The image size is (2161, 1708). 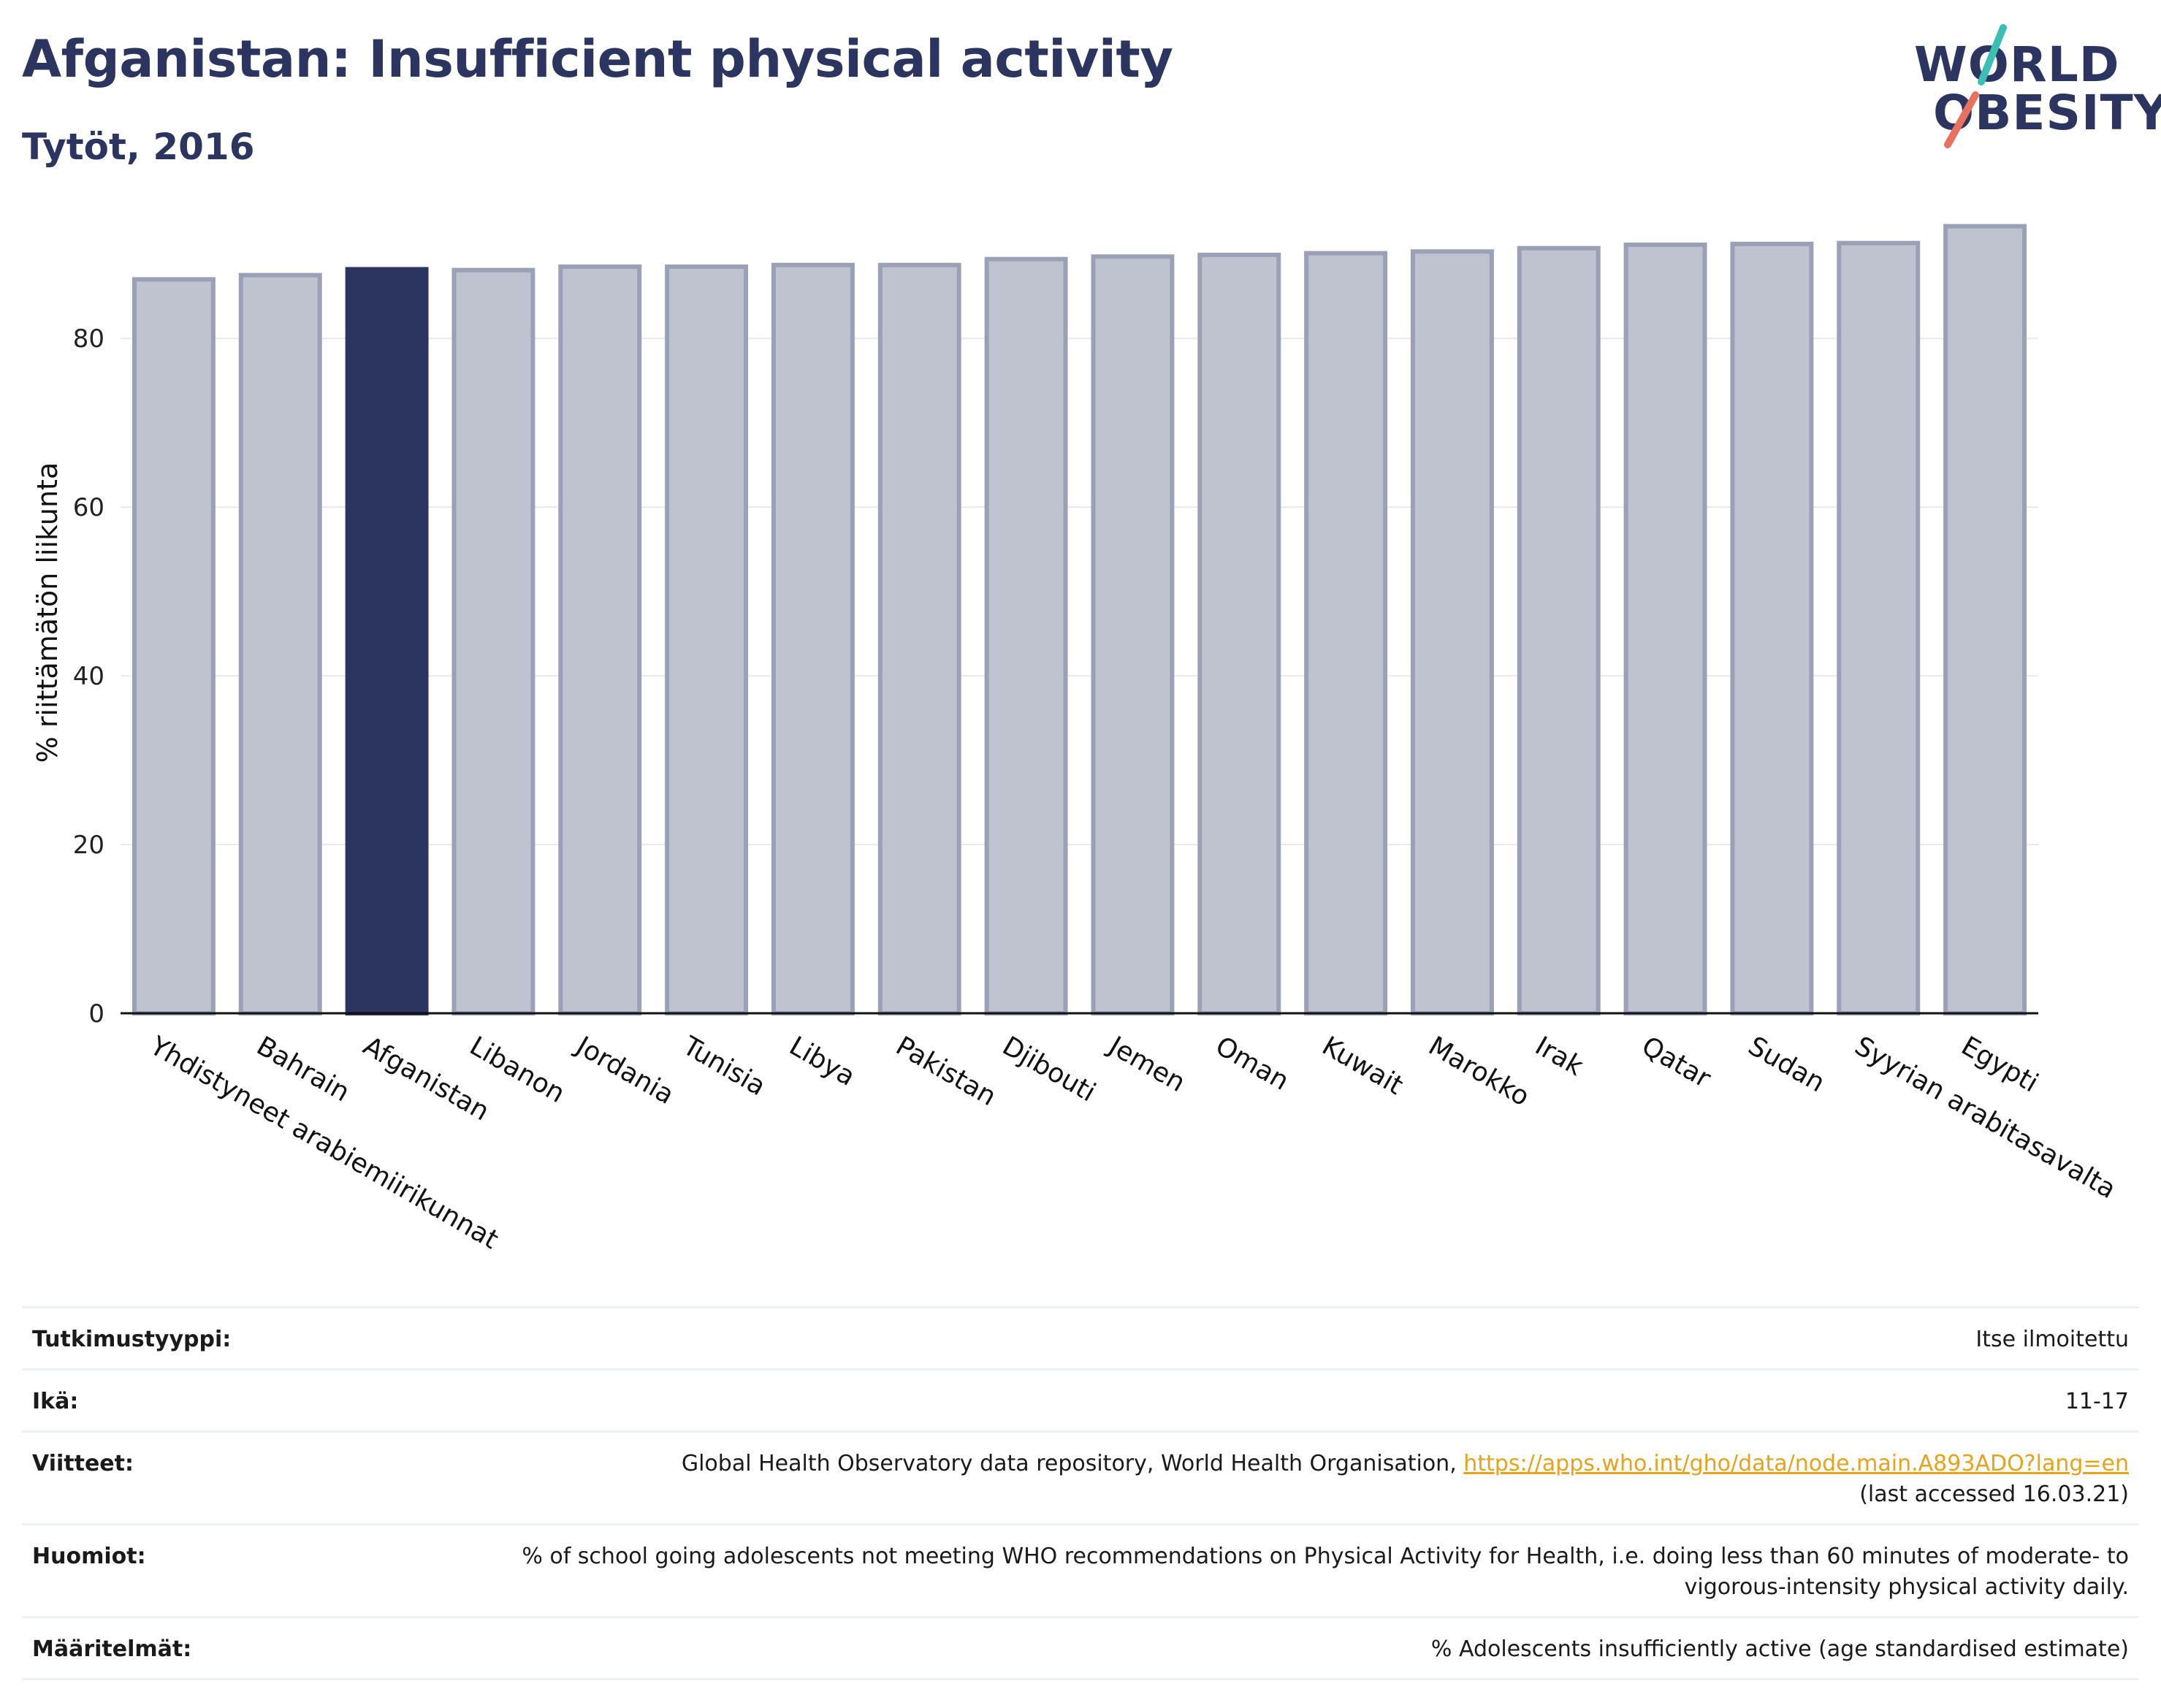 I want to click on info-key: Viitteet:, so click(x=83, y=1463).